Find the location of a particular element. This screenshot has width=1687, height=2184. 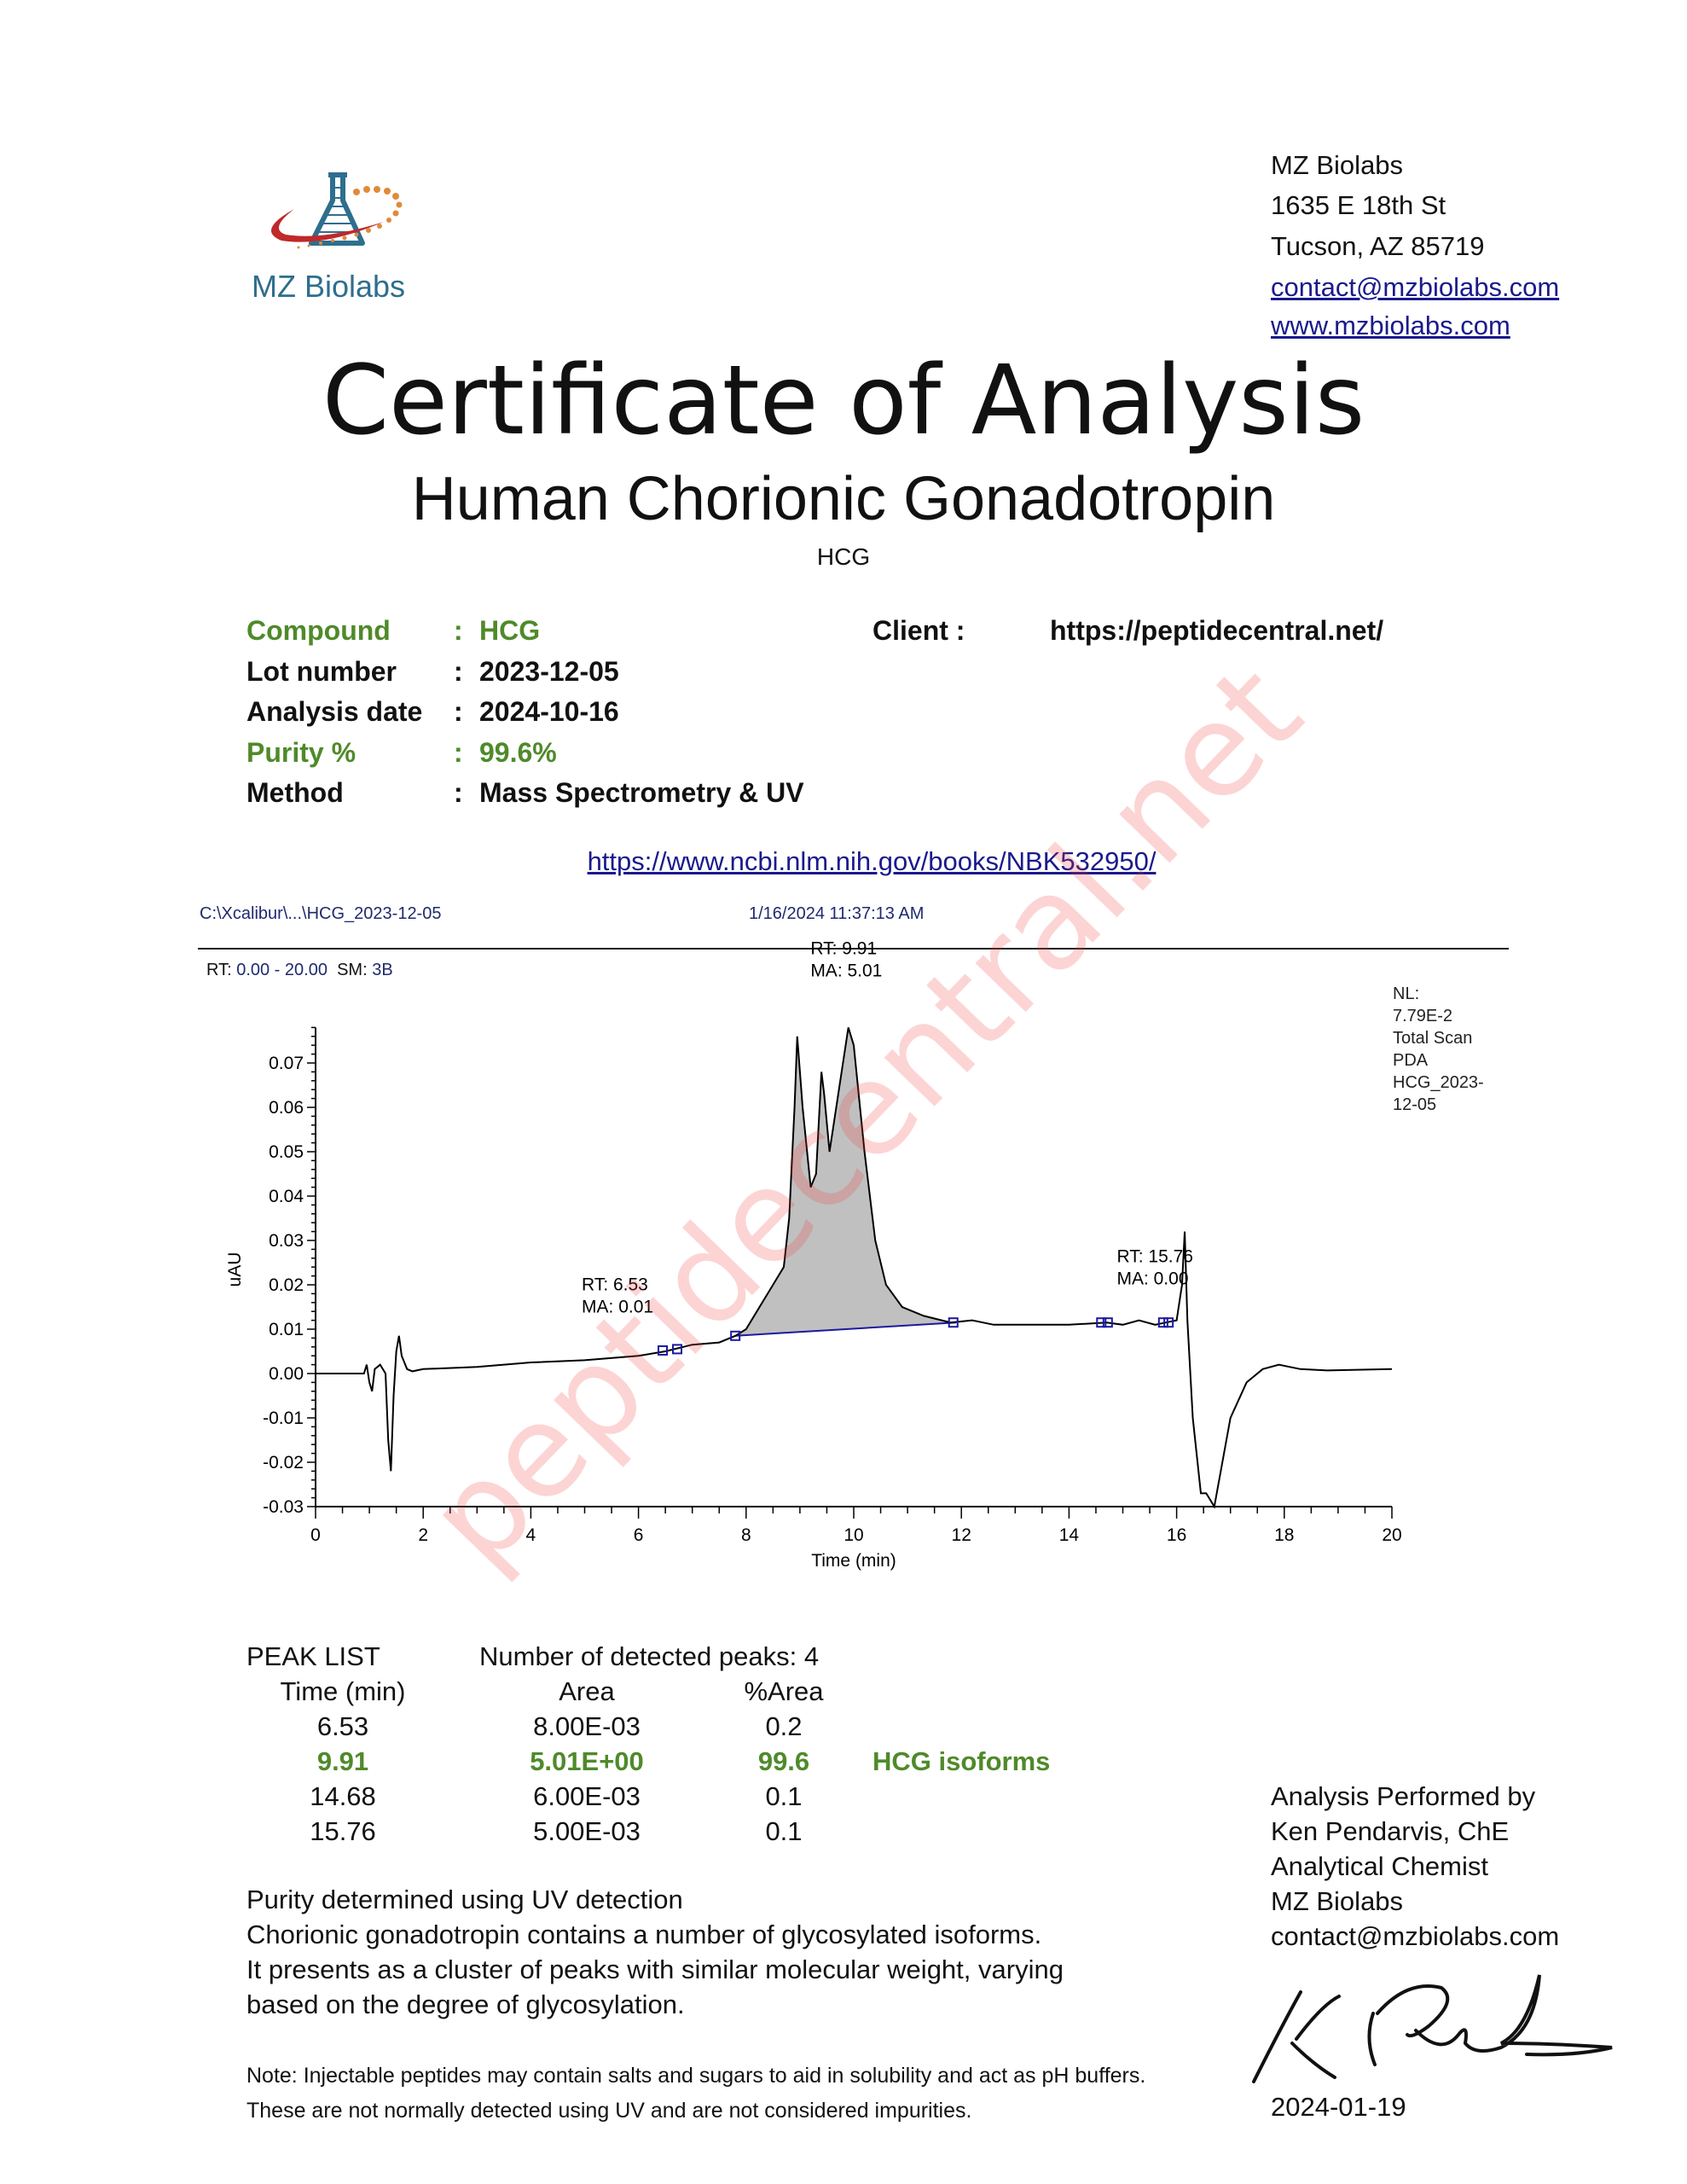

x-tick-label: 2 is located at coordinates (423, 1535).